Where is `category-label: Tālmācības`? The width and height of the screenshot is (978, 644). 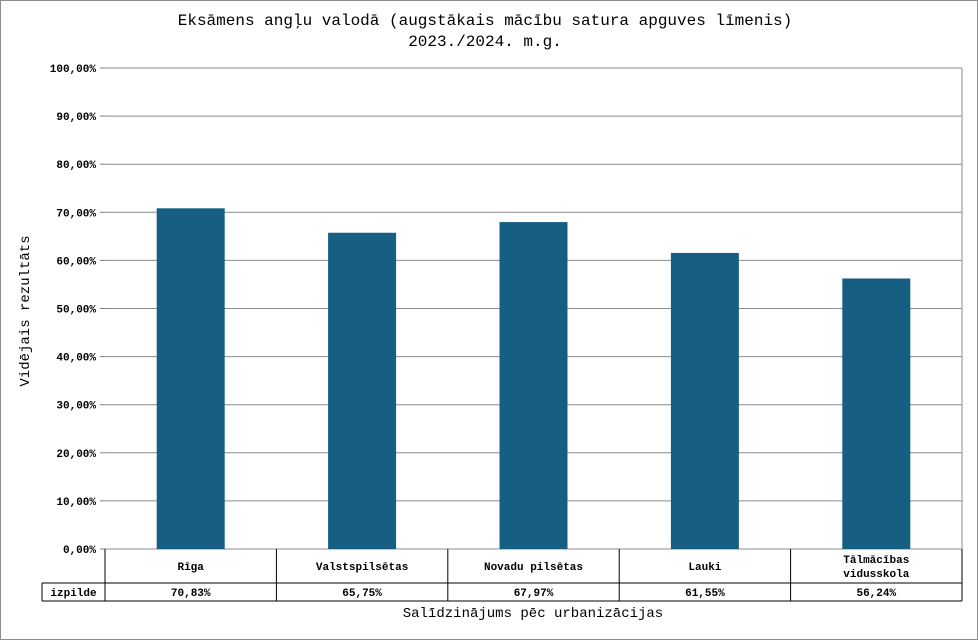
category-label: Tālmācības is located at coordinates (876, 561).